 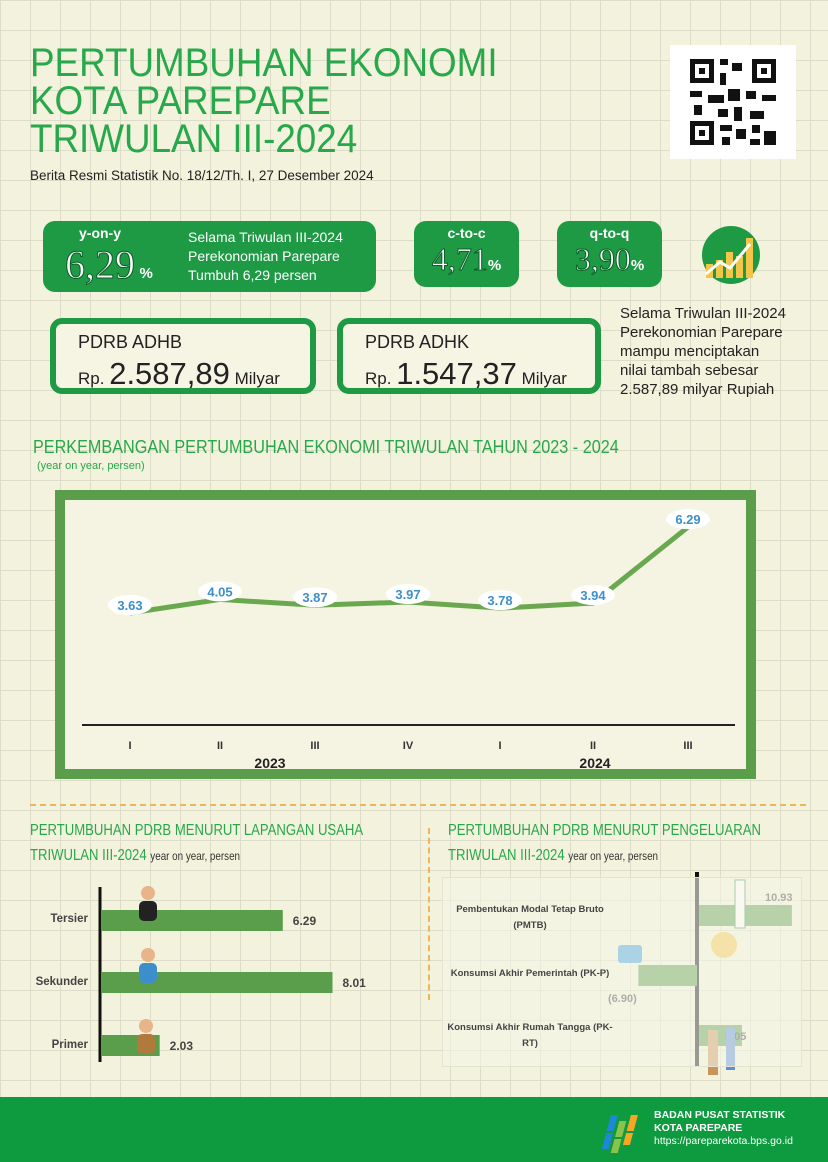 What do you see at coordinates (100, 265) in the screenshot?
I see `yoy-value: 6,29` at bounding box center [100, 265].